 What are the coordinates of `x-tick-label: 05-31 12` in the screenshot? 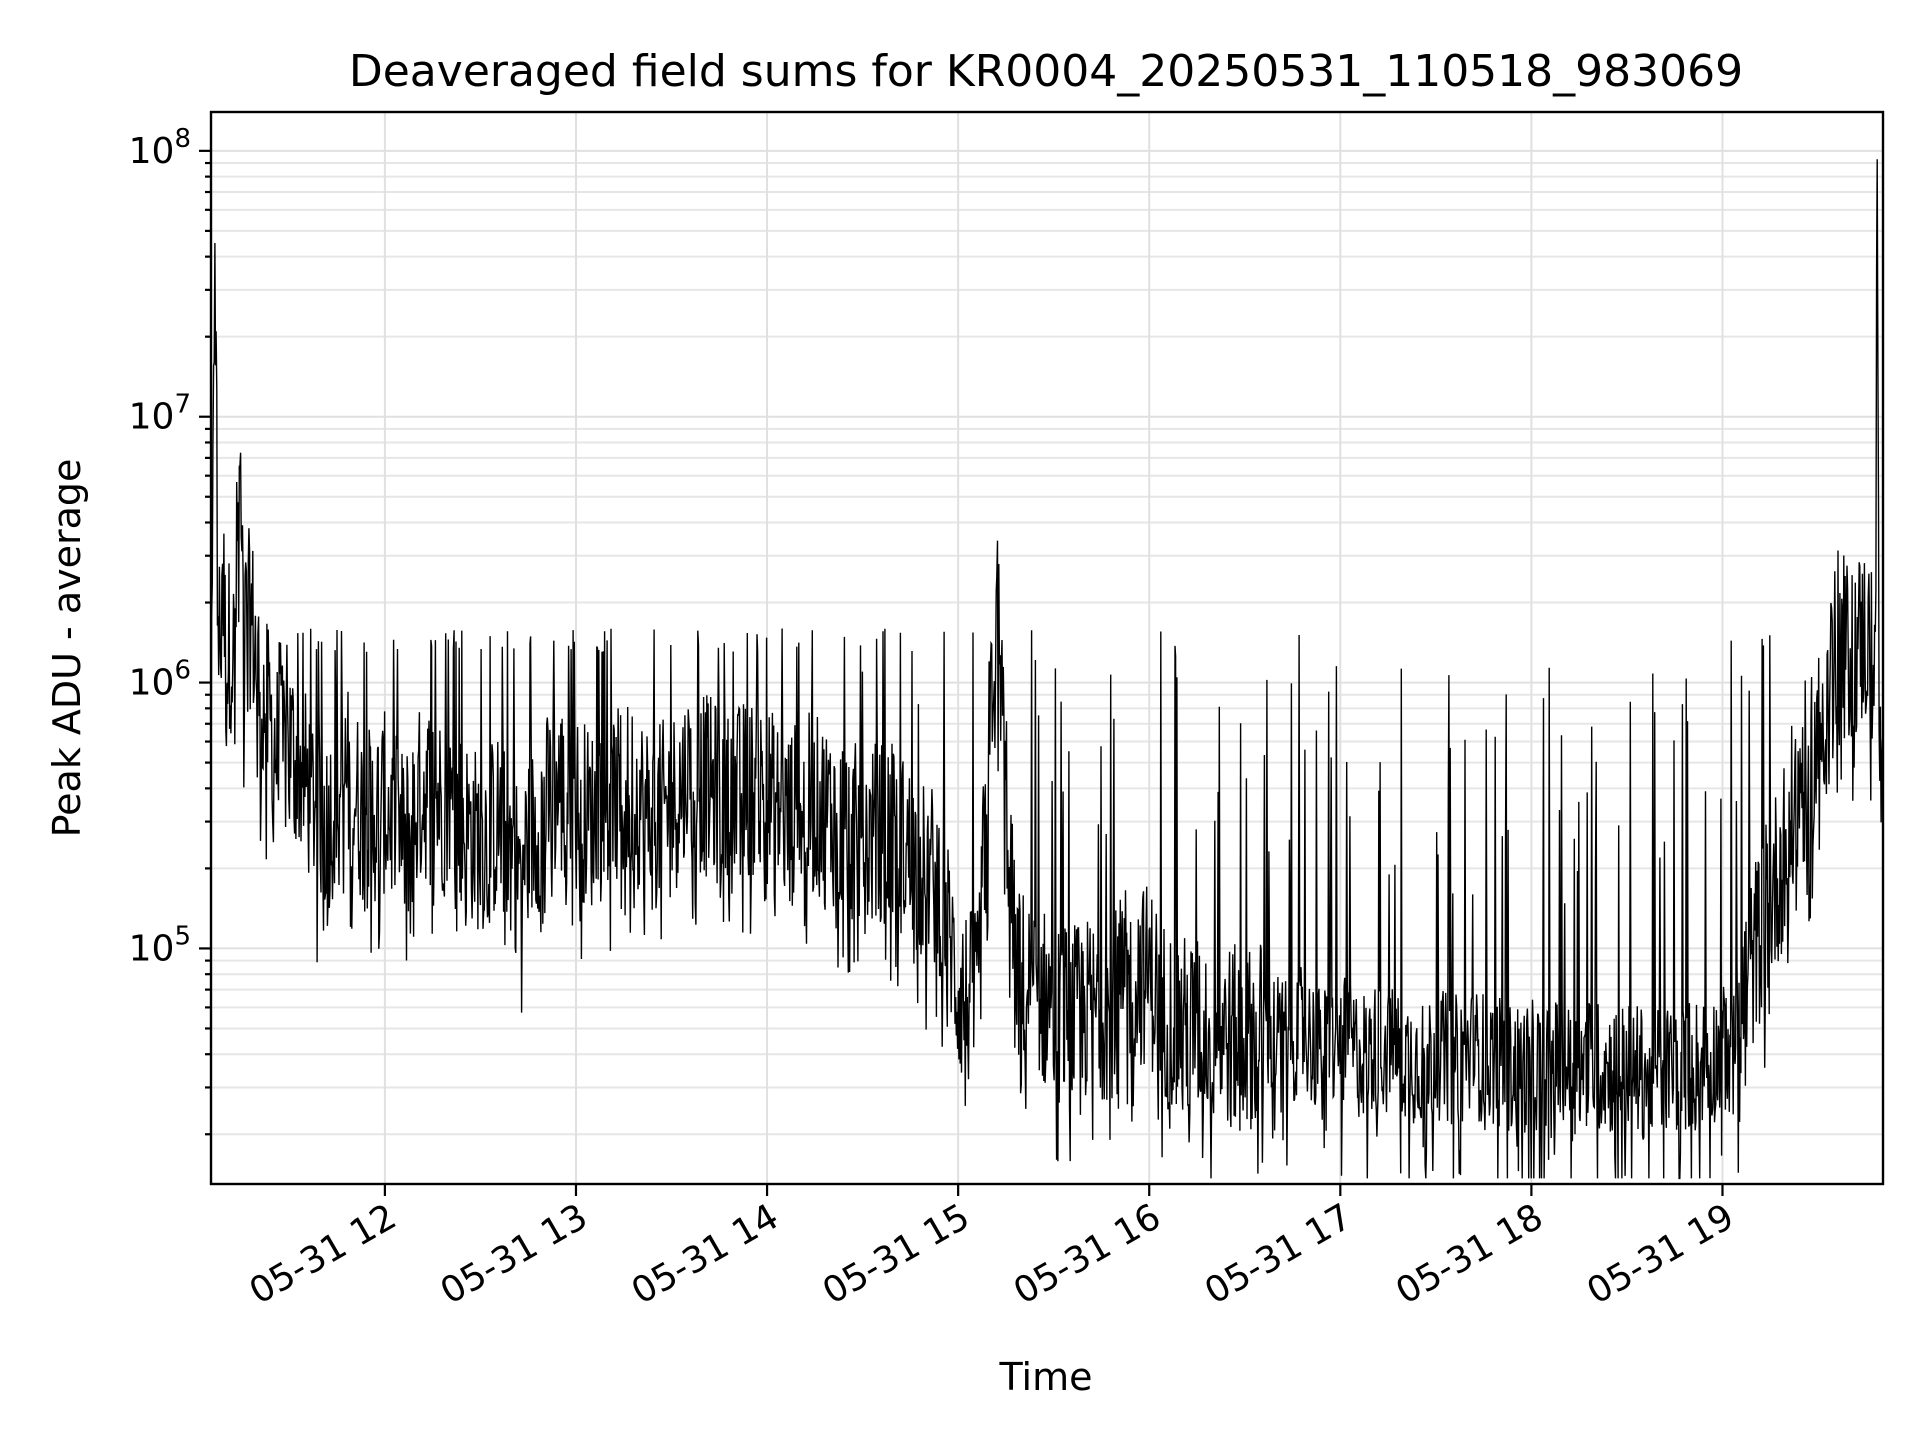 It's located at (323, 1254).